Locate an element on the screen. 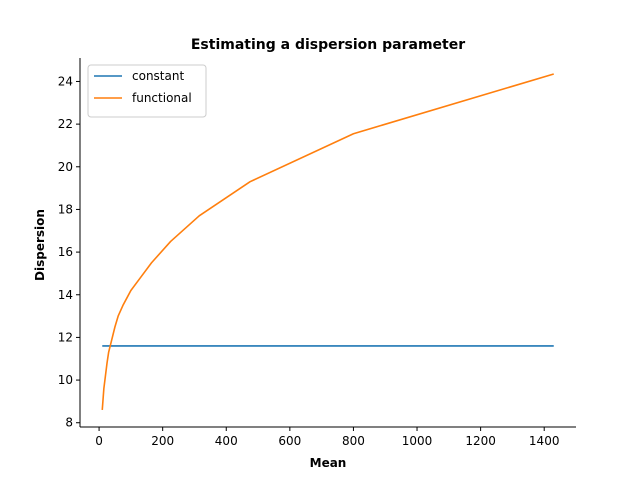 The width and height of the screenshot is (640, 480). legend-box is located at coordinates (147, 91).